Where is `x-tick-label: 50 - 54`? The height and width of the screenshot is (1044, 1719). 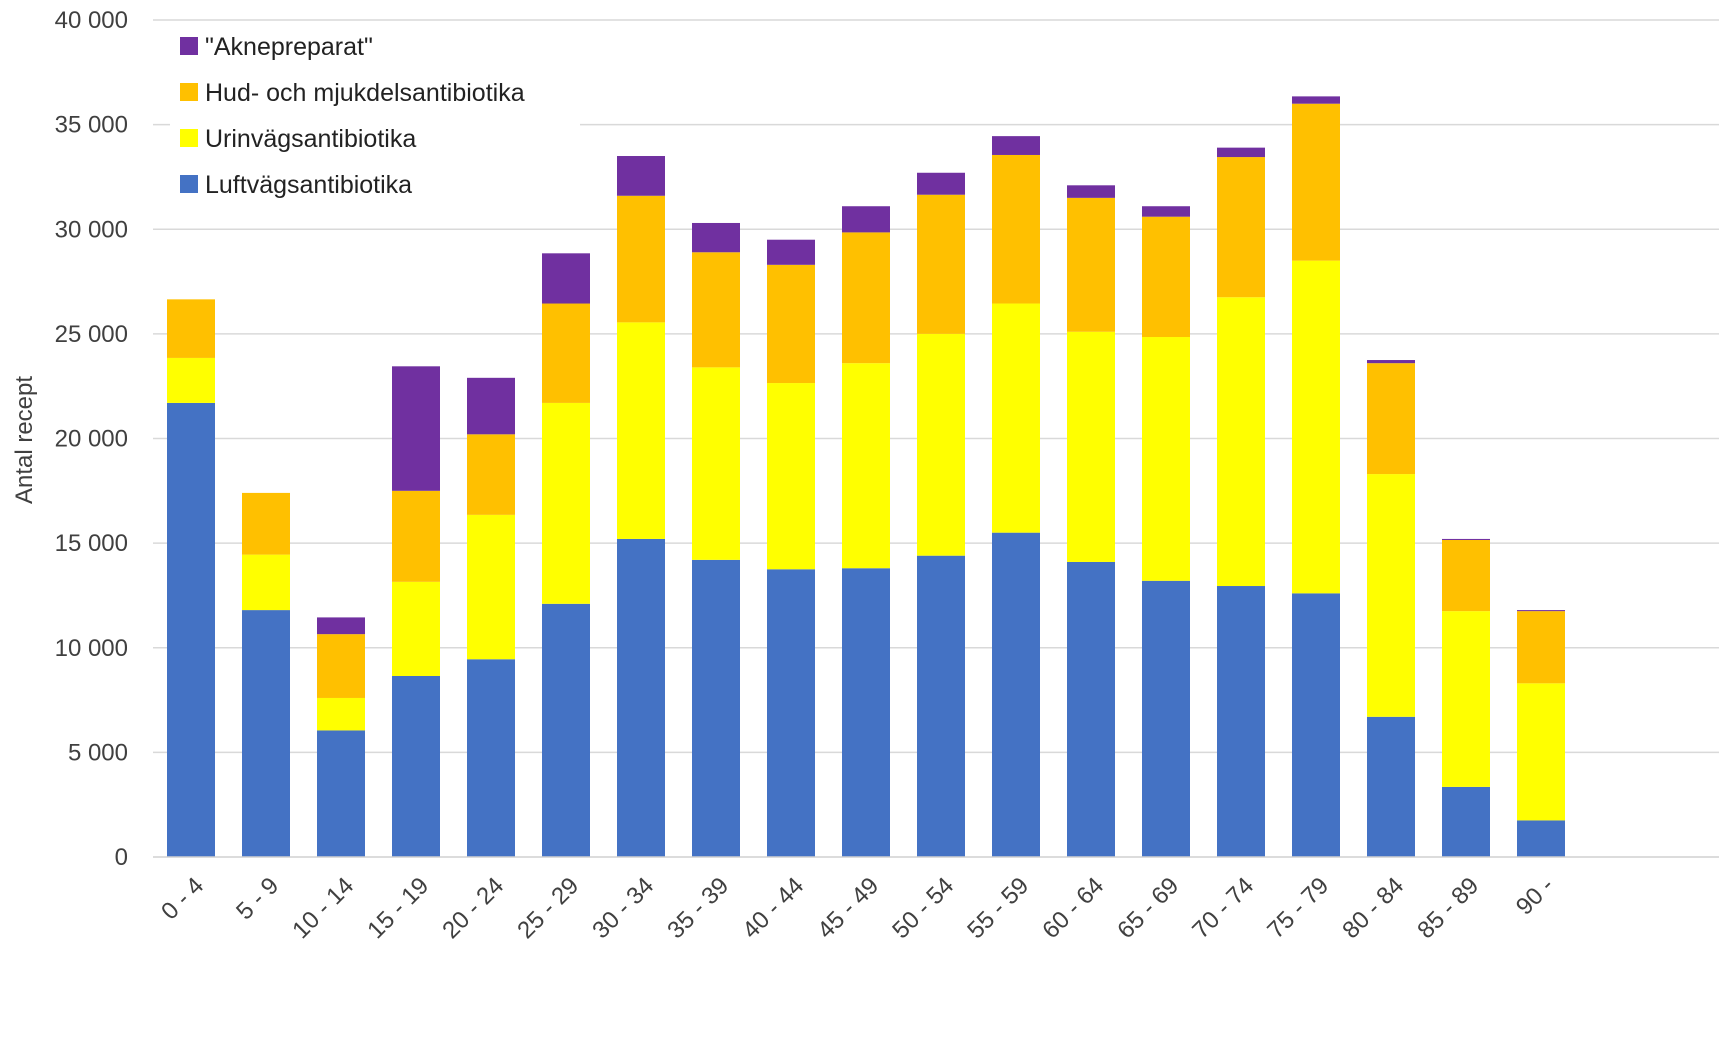 x-tick-label: 50 - 54 is located at coordinates (923, 908).